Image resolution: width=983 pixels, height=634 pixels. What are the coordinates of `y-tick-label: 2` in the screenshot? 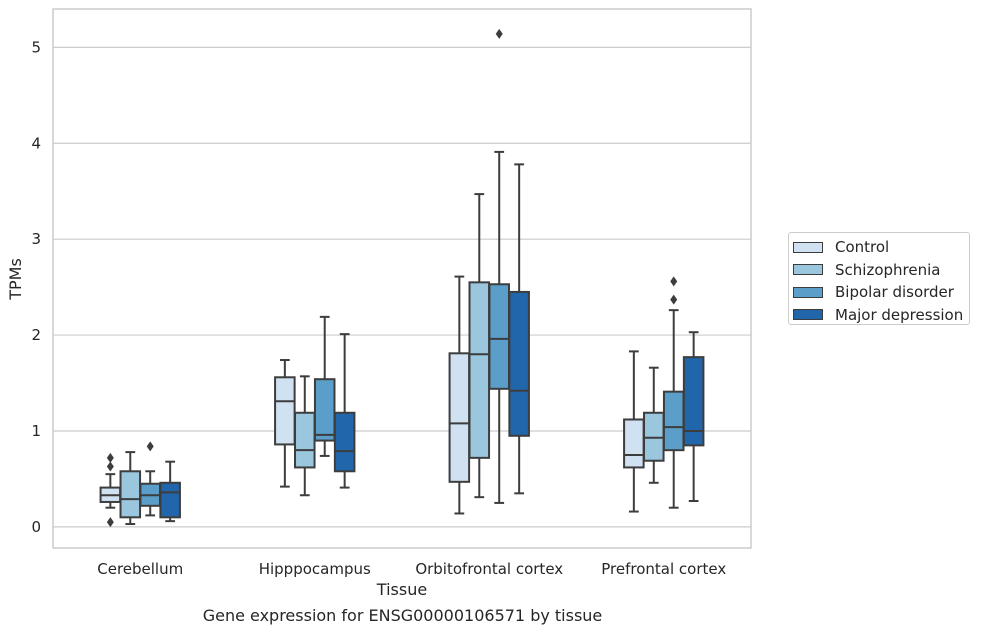 It's located at (36, 335).